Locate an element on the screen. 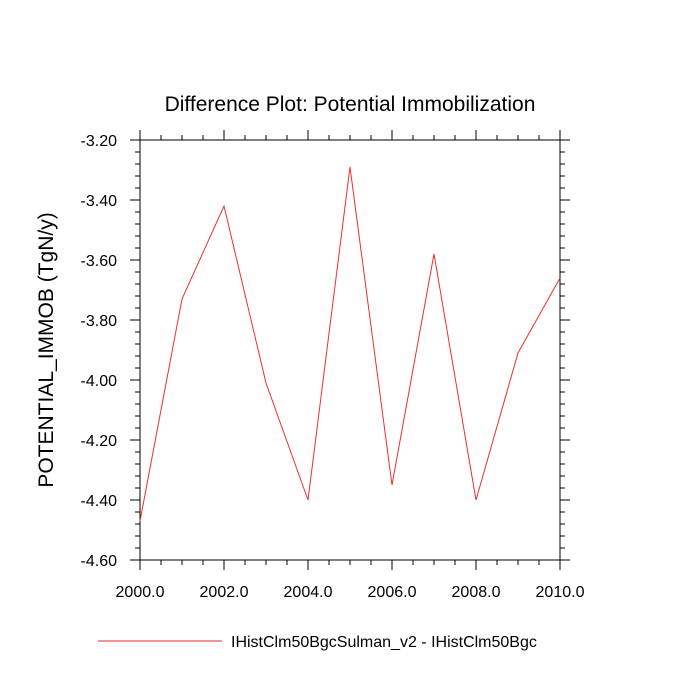 This screenshot has width=700, height=700. y-tick-label: -4.40 is located at coordinates (99, 501).